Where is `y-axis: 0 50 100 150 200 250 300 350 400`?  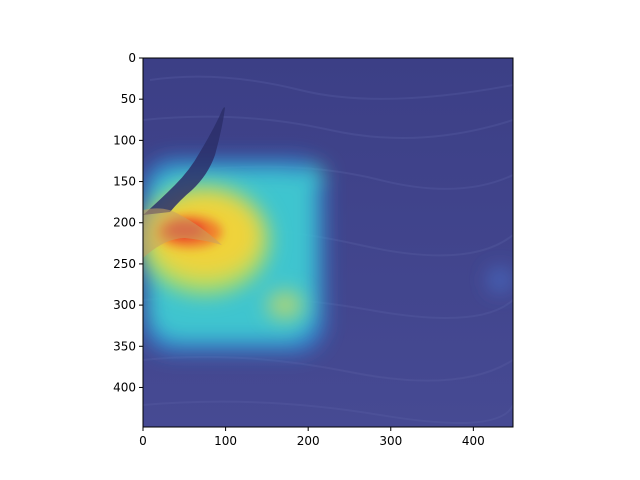 y-axis: 0 50 100 150 200 250 300 350 400 is located at coordinates (128, 222).